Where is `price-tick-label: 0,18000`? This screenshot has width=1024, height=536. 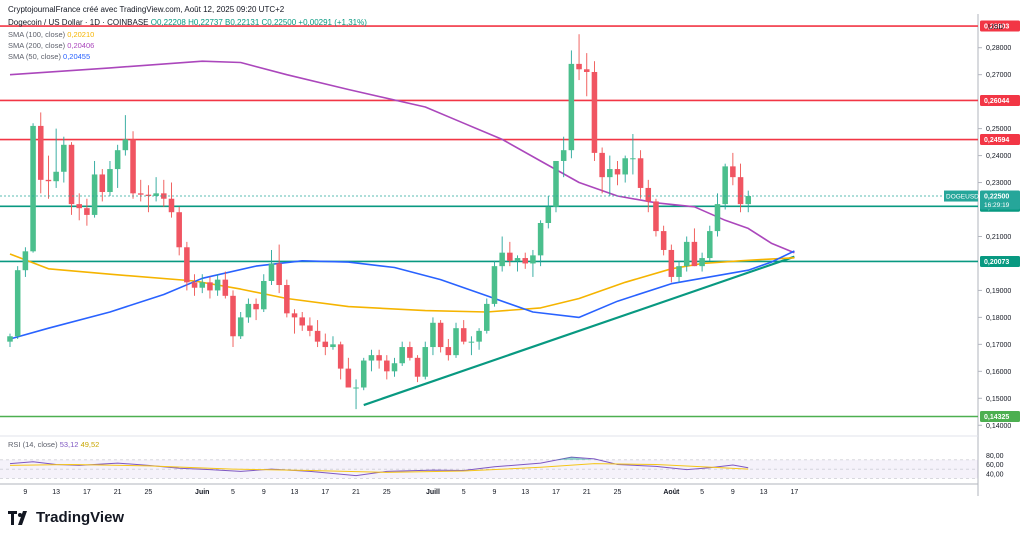 price-tick-label: 0,18000 is located at coordinates (998, 318).